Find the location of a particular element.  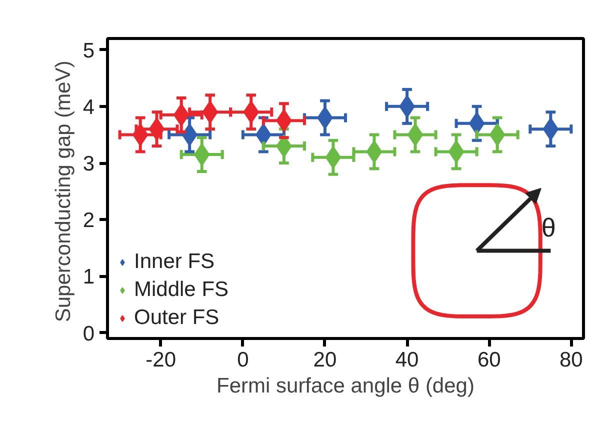

y-tick-label: 5 is located at coordinates (88, 50).